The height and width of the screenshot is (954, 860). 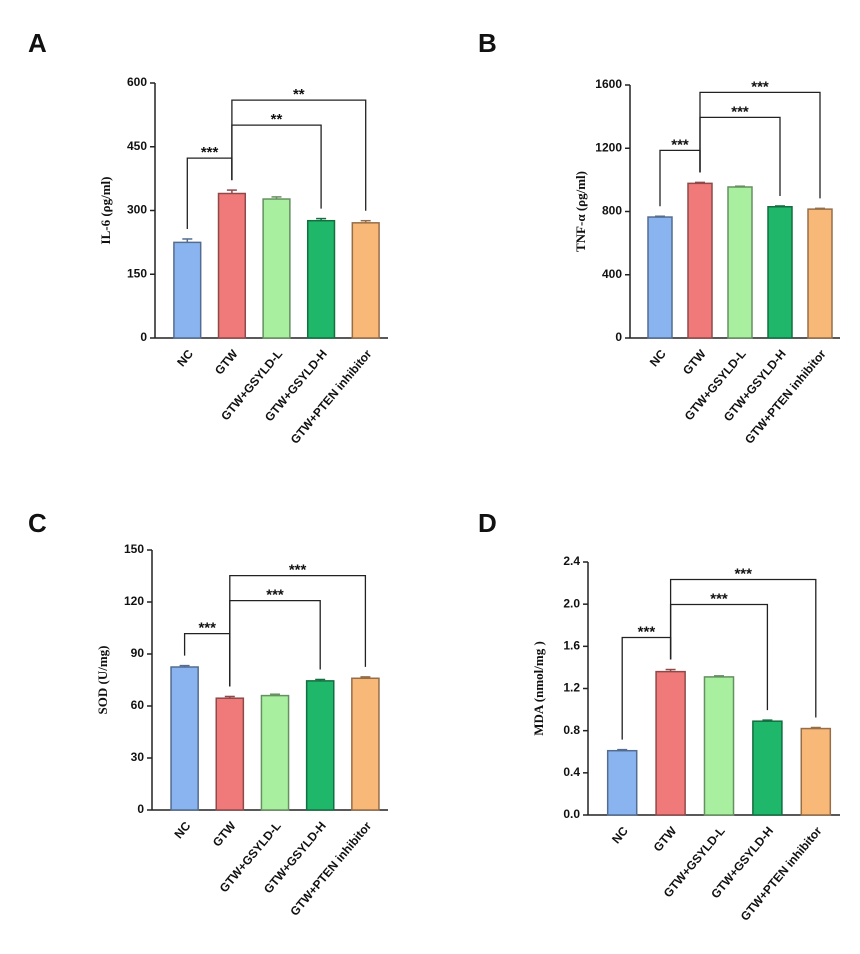 What do you see at coordinates (538, 688) in the screenshot?
I see `y-axis-label: MDA (nmol/mg )` at bounding box center [538, 688].